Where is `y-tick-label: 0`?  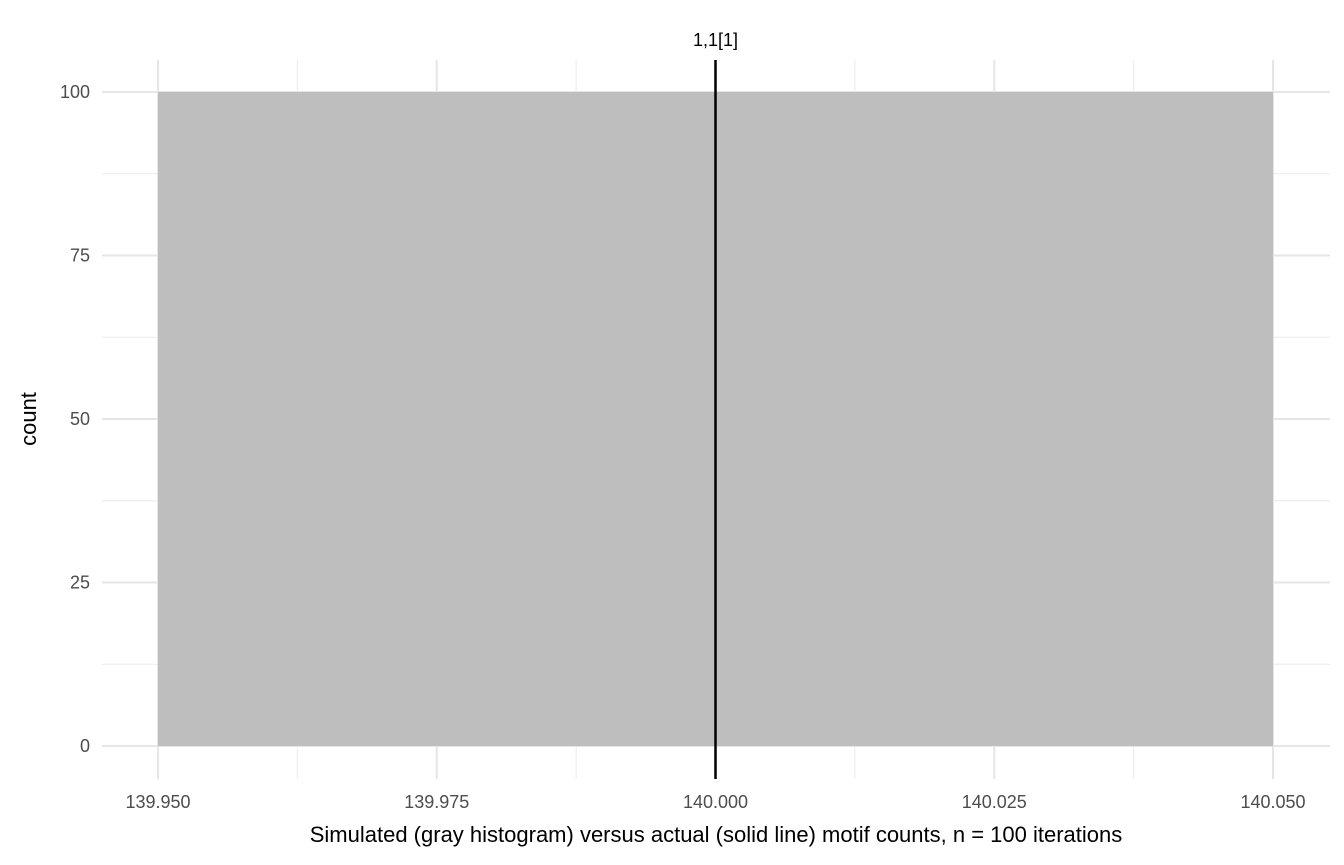
y-tick-label: 0 is located at coordinates (85, 746).